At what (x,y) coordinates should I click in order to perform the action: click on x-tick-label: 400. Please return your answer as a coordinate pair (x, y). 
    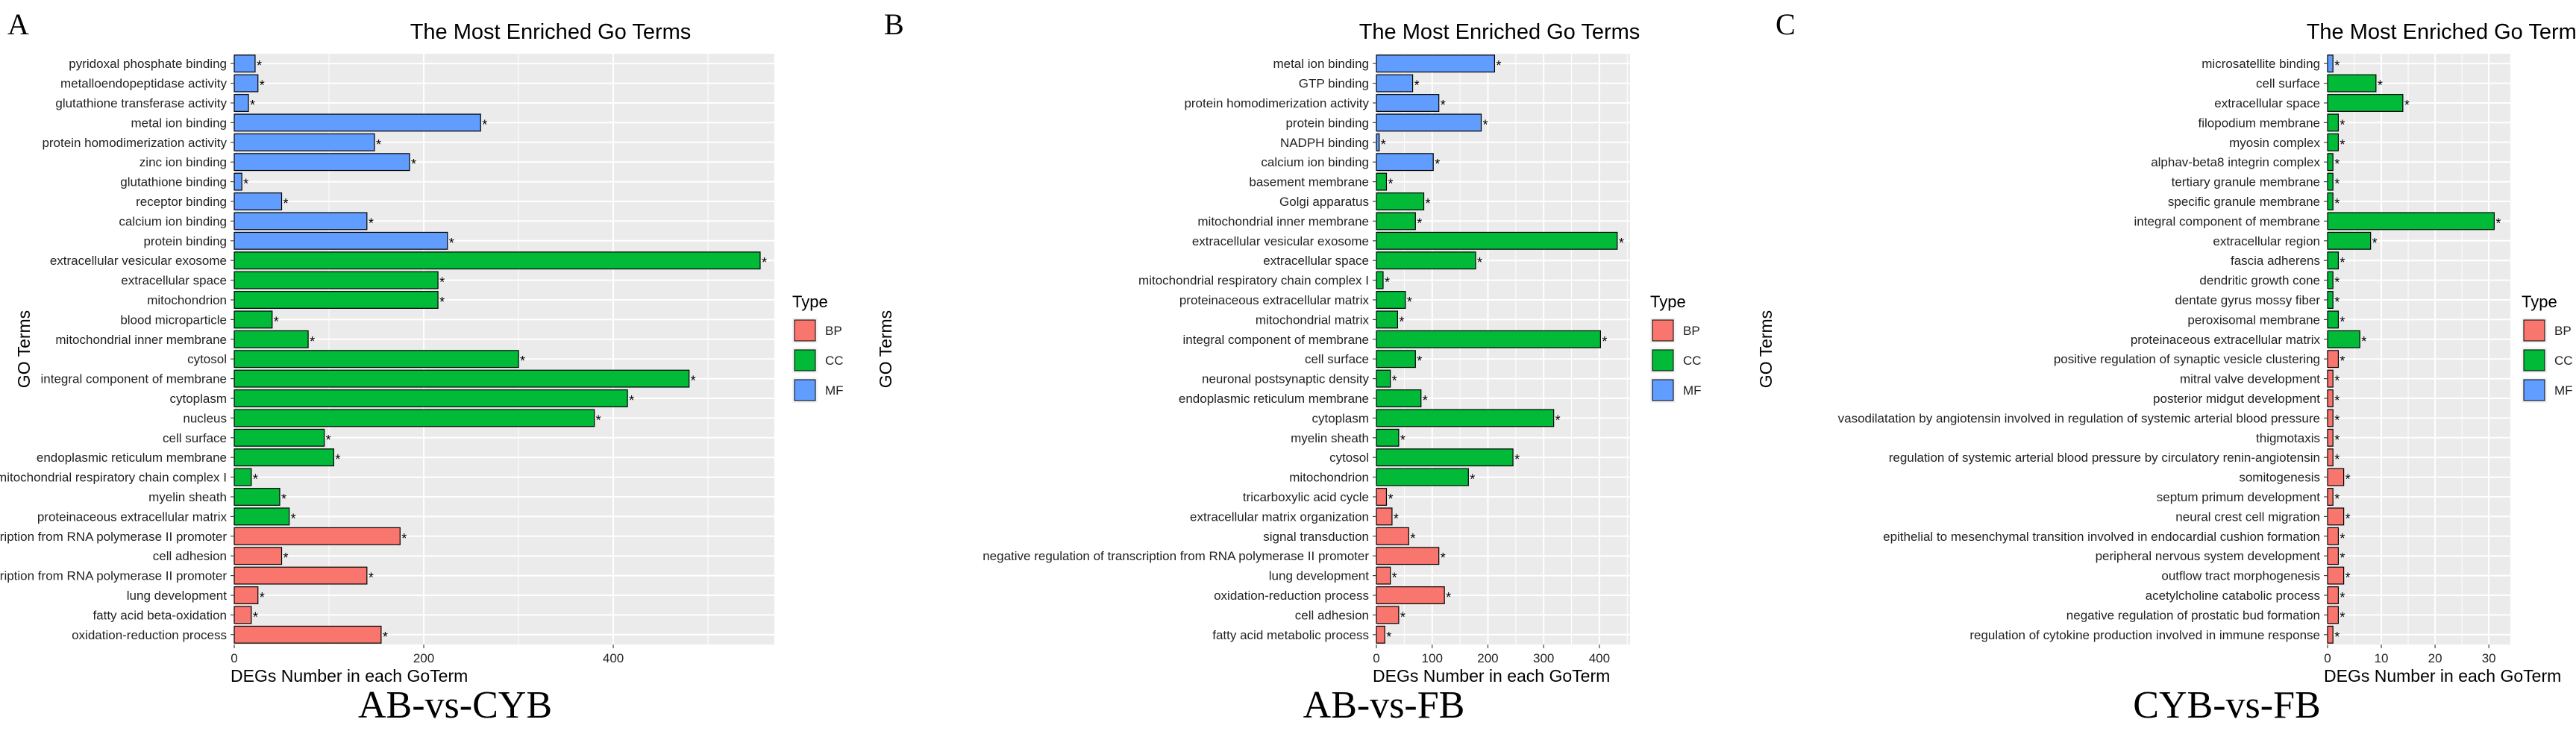
    Looking at the image, I should click on (613, 658).